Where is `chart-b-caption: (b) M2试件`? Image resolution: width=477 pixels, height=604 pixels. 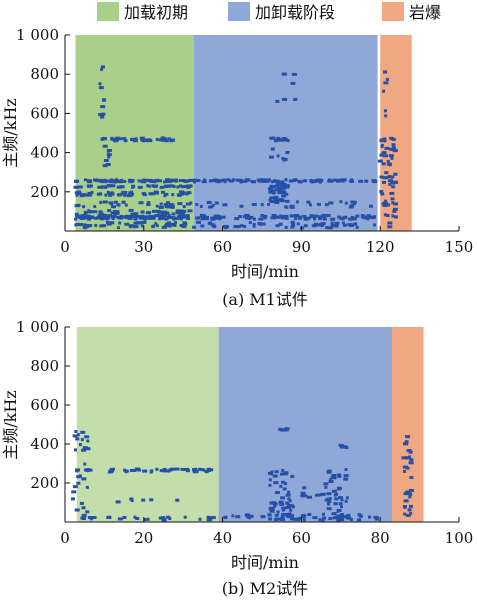
chart-b-caption: (b) M2试件 is located at coordinates (265, 588).